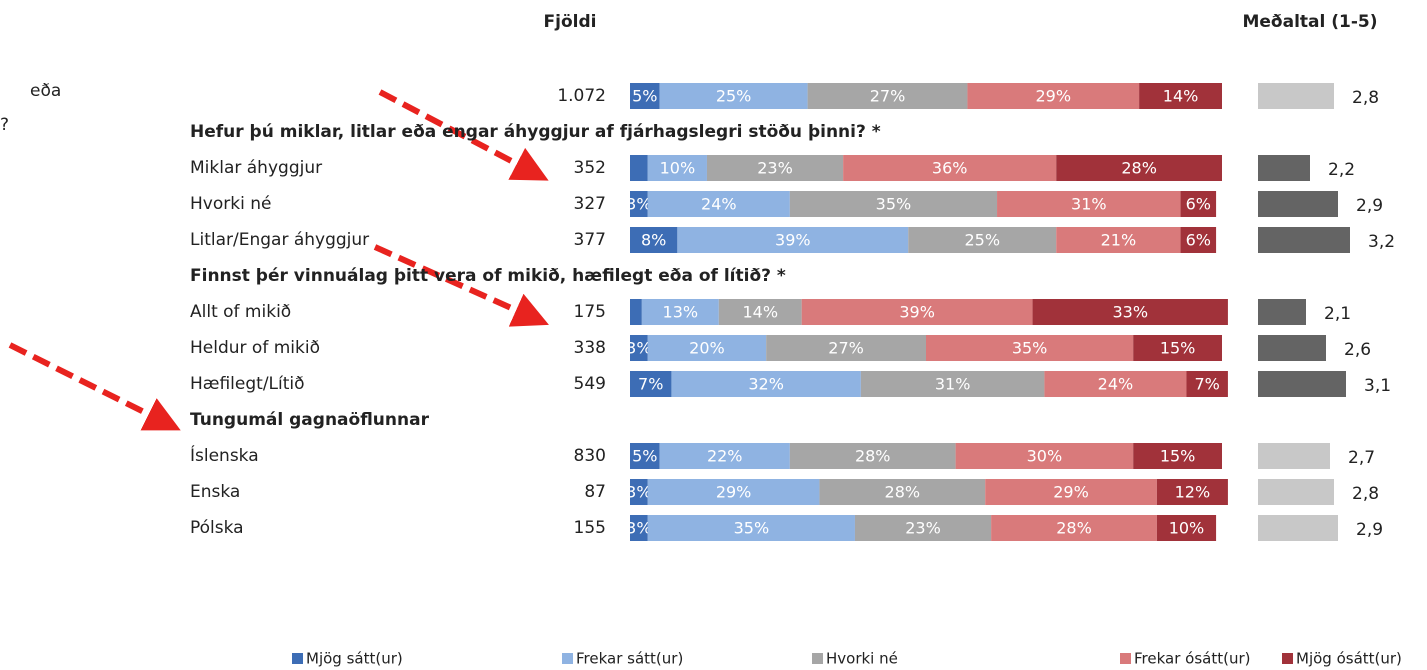  What do you see at coordinates (1187, 528) in the screenshot?
I see `value-label: 10%` at bounding box center [1187, 528].